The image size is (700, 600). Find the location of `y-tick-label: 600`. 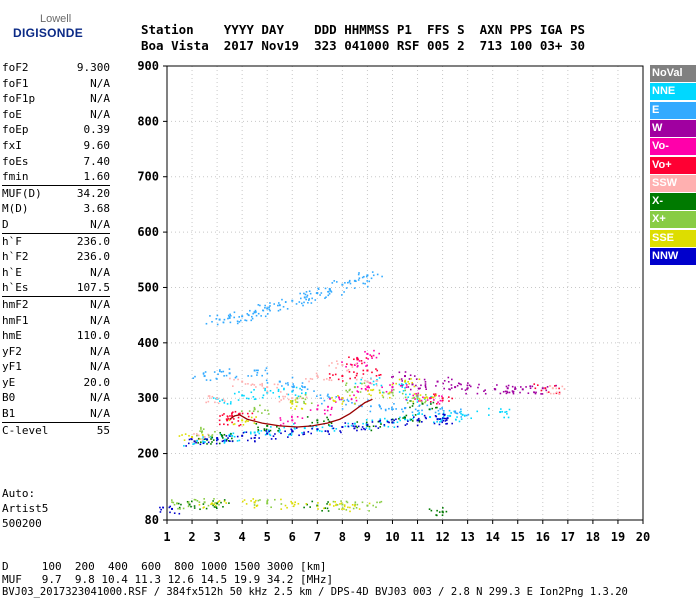

y-tick-label: 600 is located at coordinates (148, 232).